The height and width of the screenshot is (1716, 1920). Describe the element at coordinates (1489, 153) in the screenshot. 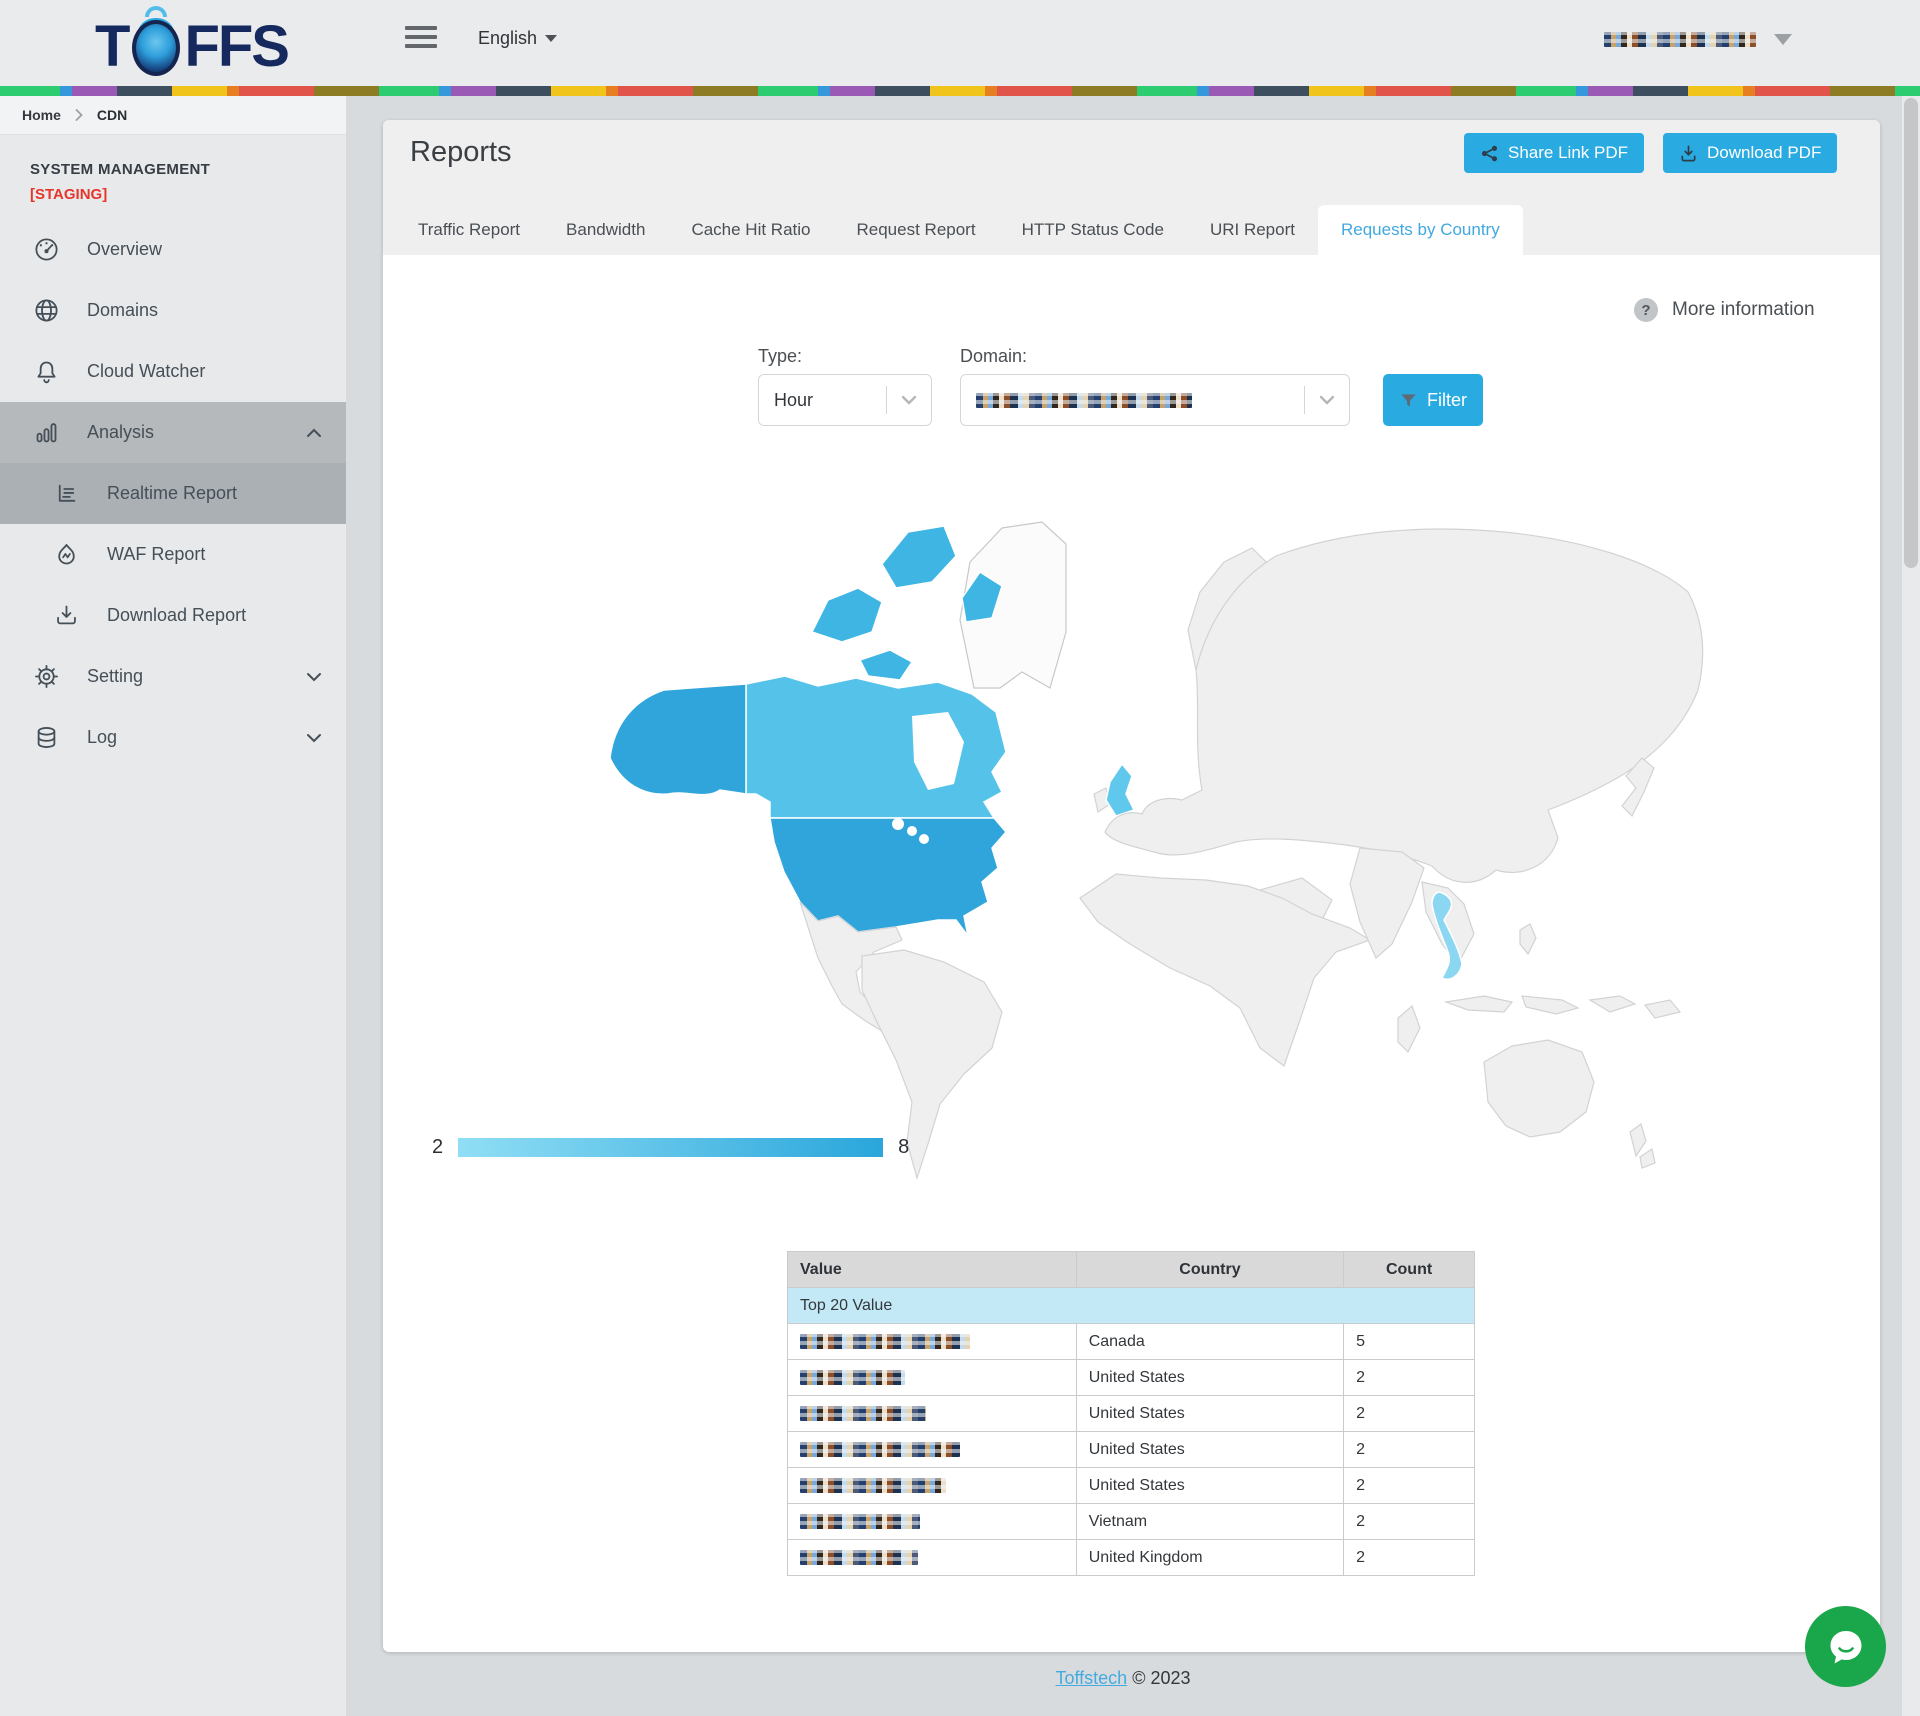

I see `share-icon` at that location.